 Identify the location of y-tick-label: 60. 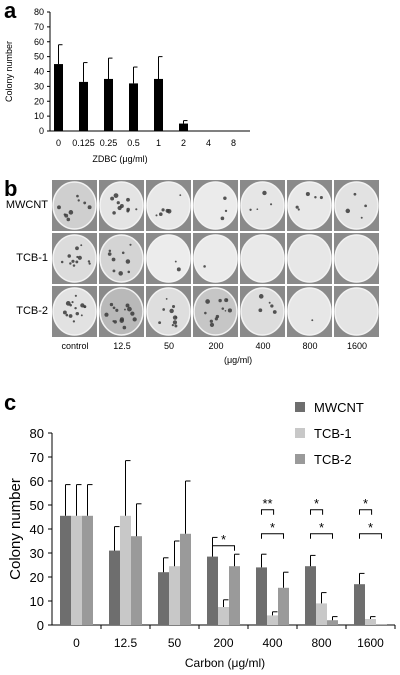
(37, 481).